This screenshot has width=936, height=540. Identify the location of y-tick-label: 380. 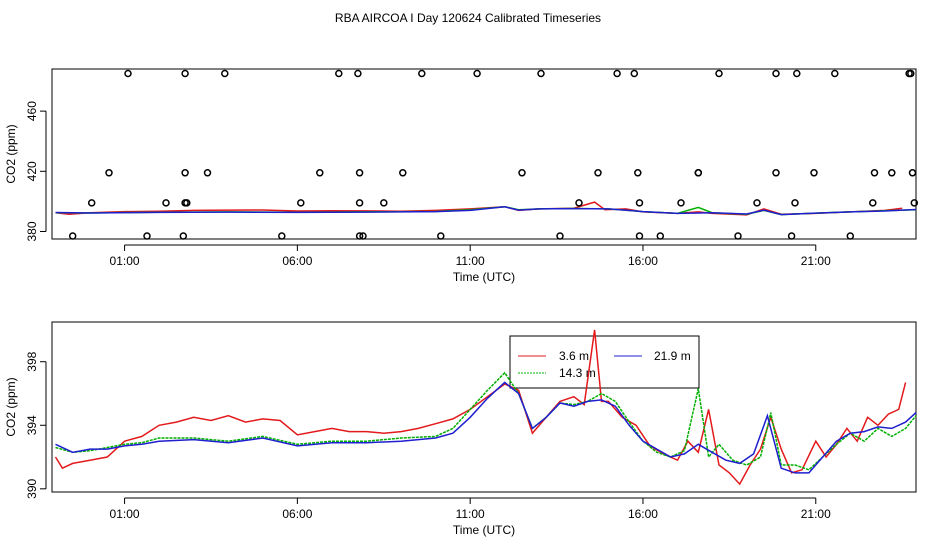
(32, 231).